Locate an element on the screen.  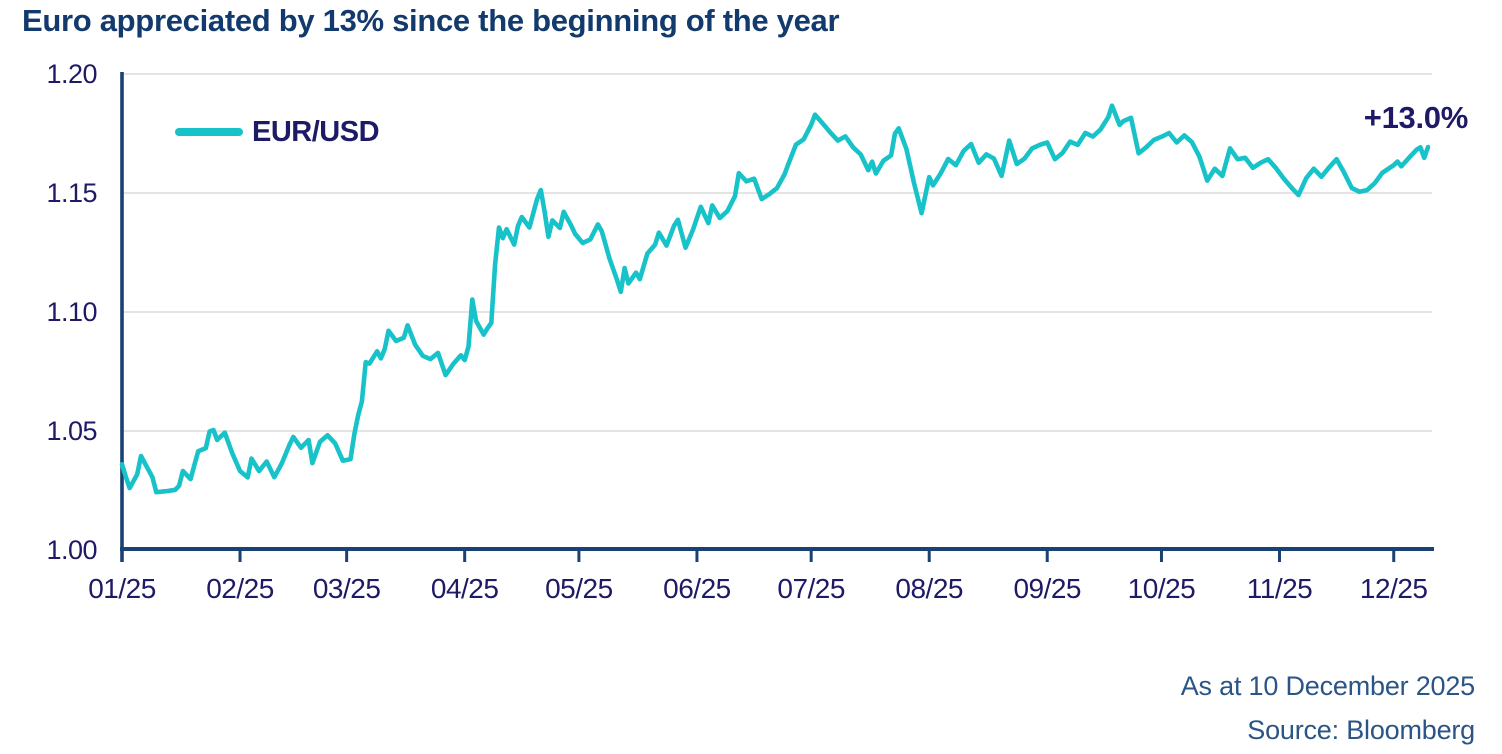
legend-line-swatch is located at coordinates (209, 132).